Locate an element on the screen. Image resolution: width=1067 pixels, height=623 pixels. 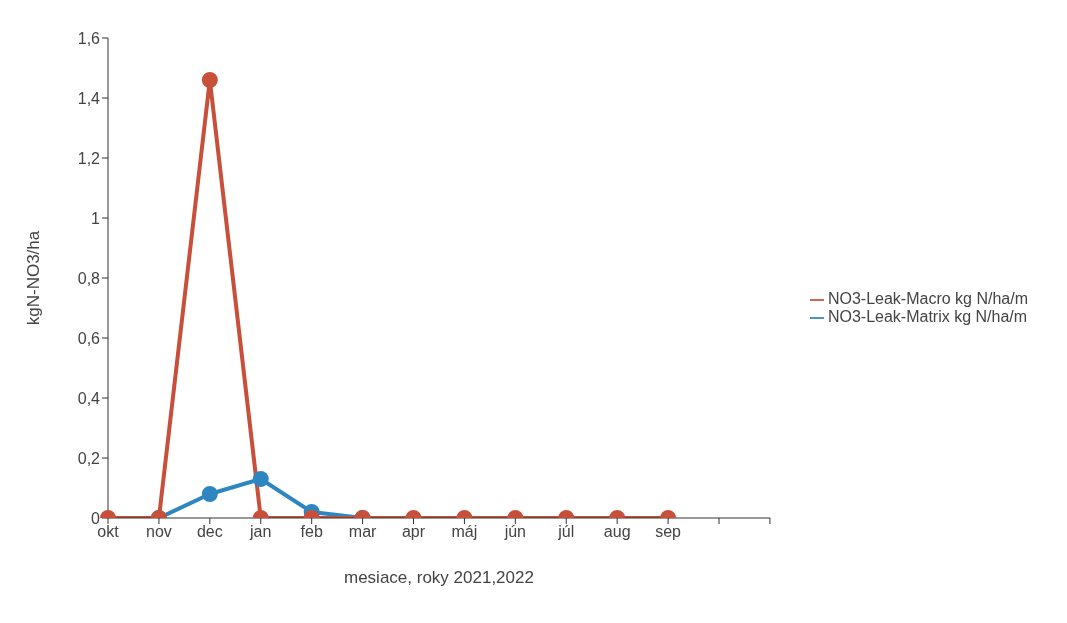
y-tick-label: 0,2 is located at coordinates (89, 458).